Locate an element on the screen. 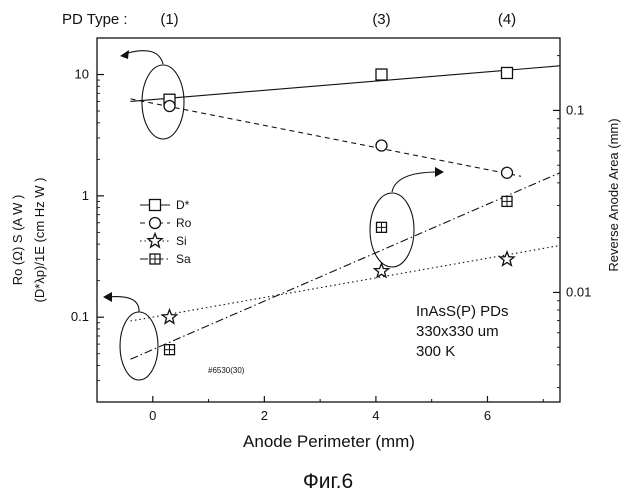 Image resolution: width=637 pixels, height=500 pixels. y-axis-left: 0.1 1 10 is located at coordinates (87, 220).